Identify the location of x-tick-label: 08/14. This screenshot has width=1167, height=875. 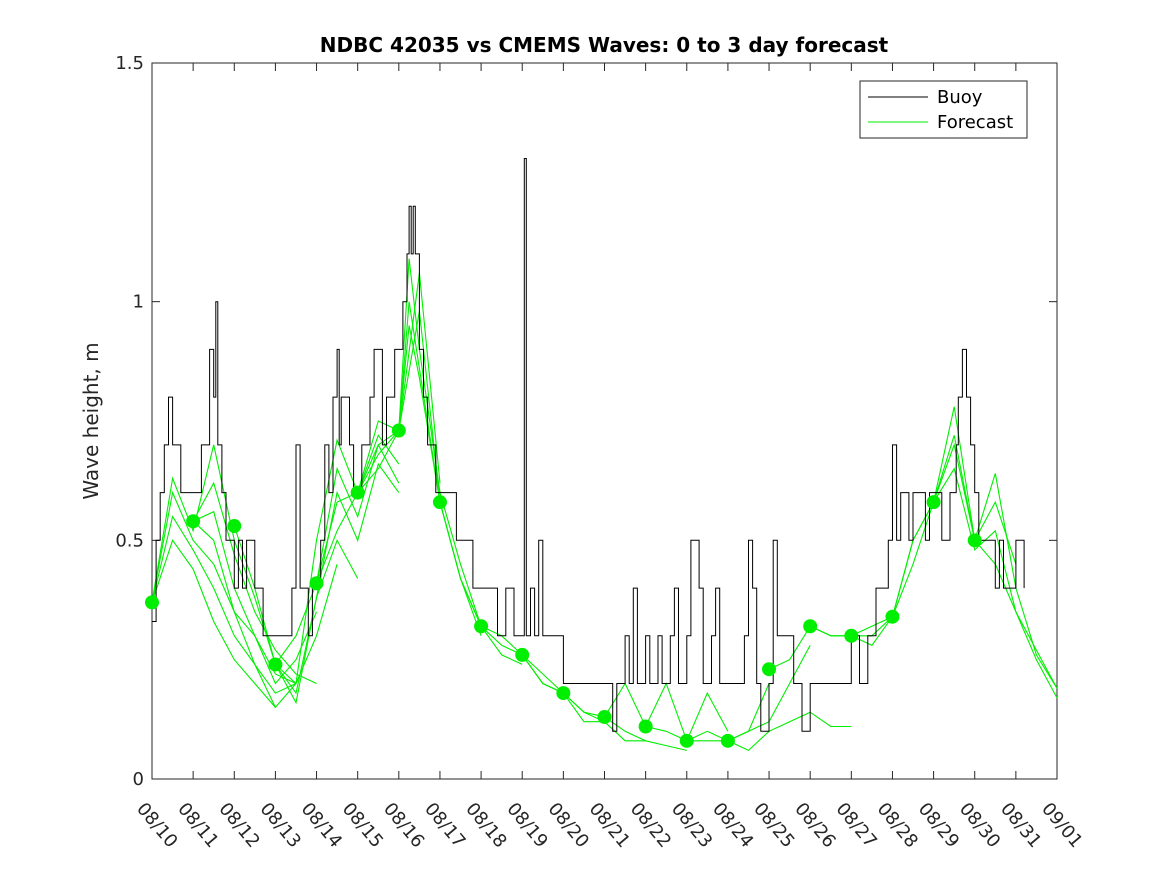
(321, 825).